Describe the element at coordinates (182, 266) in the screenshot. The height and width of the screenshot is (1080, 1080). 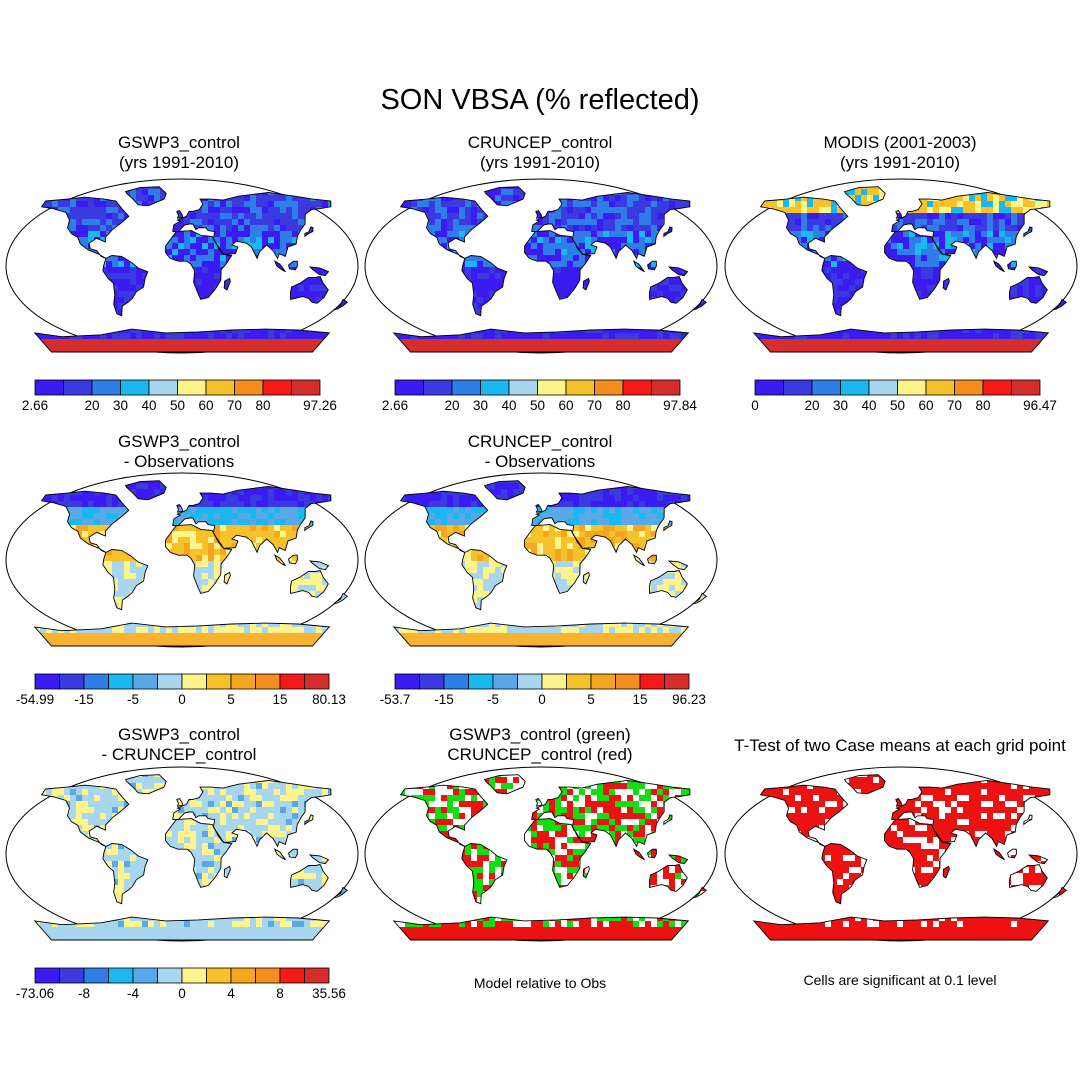
I see `map-panel-gswp3` at that location.